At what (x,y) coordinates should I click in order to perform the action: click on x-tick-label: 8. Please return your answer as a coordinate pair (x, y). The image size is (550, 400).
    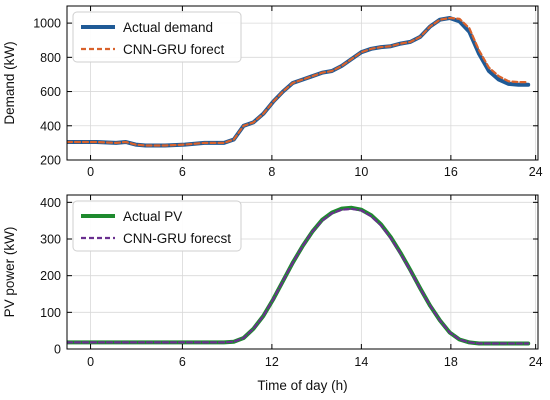
    Looking at the image, I should click on (271, 172).